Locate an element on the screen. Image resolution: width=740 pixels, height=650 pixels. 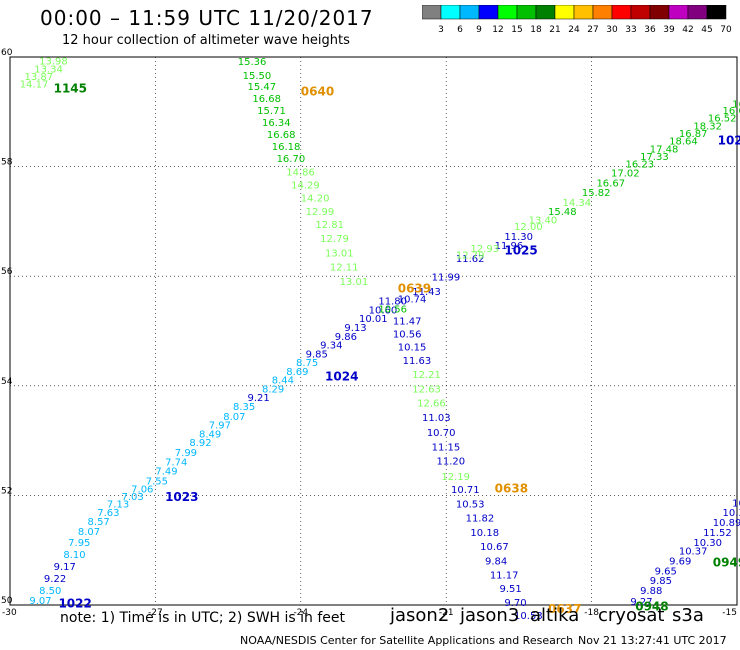
wave-height-value: 7.74 is located at coordinates (176, 462).